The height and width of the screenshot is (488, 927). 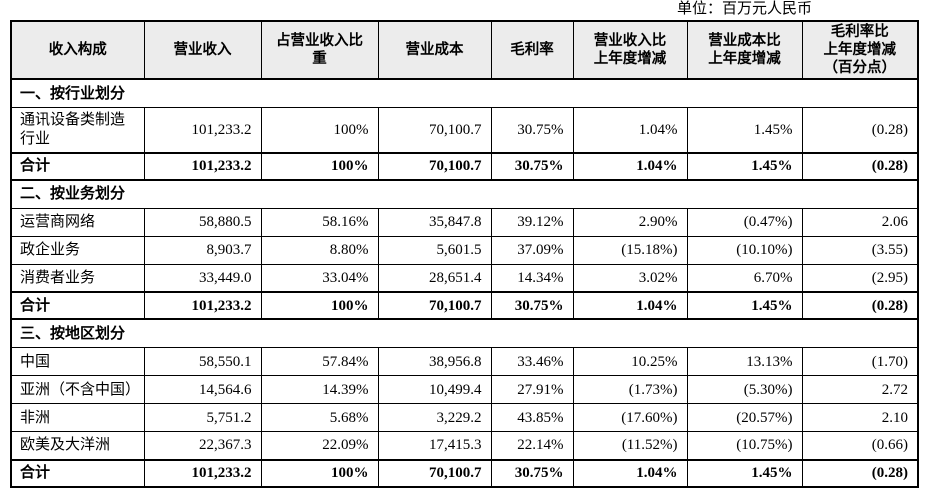 I want to click on value-cell: (0.28), so click(x=860, y=305).